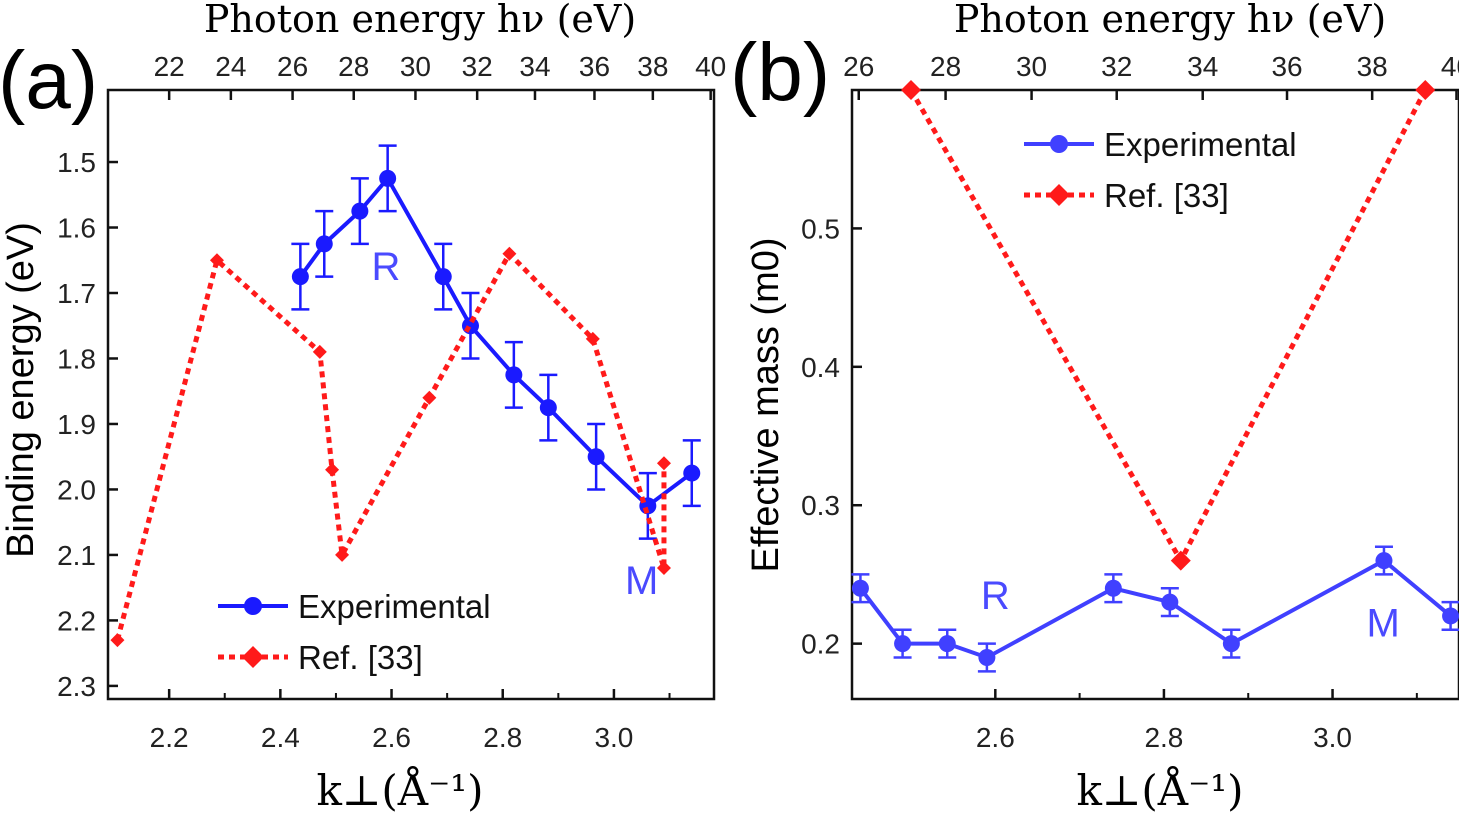  I want to click on y-tick-label: 1.9, so click(76, 424).